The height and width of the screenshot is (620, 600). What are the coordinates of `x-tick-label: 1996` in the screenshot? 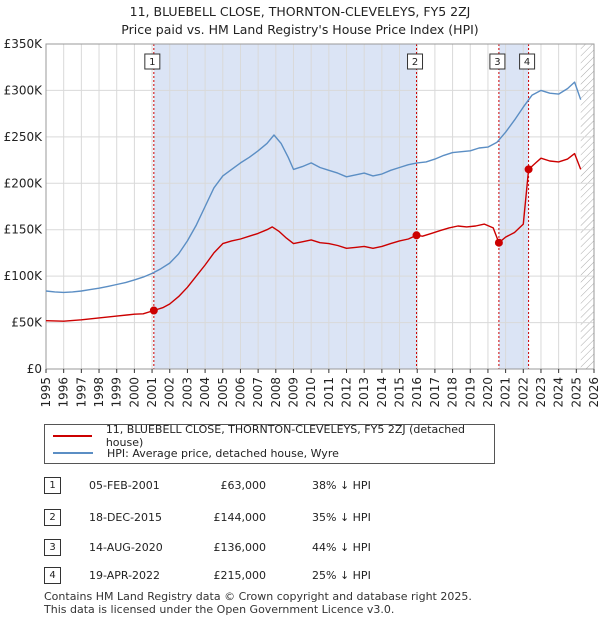 It's located at (64, 392).